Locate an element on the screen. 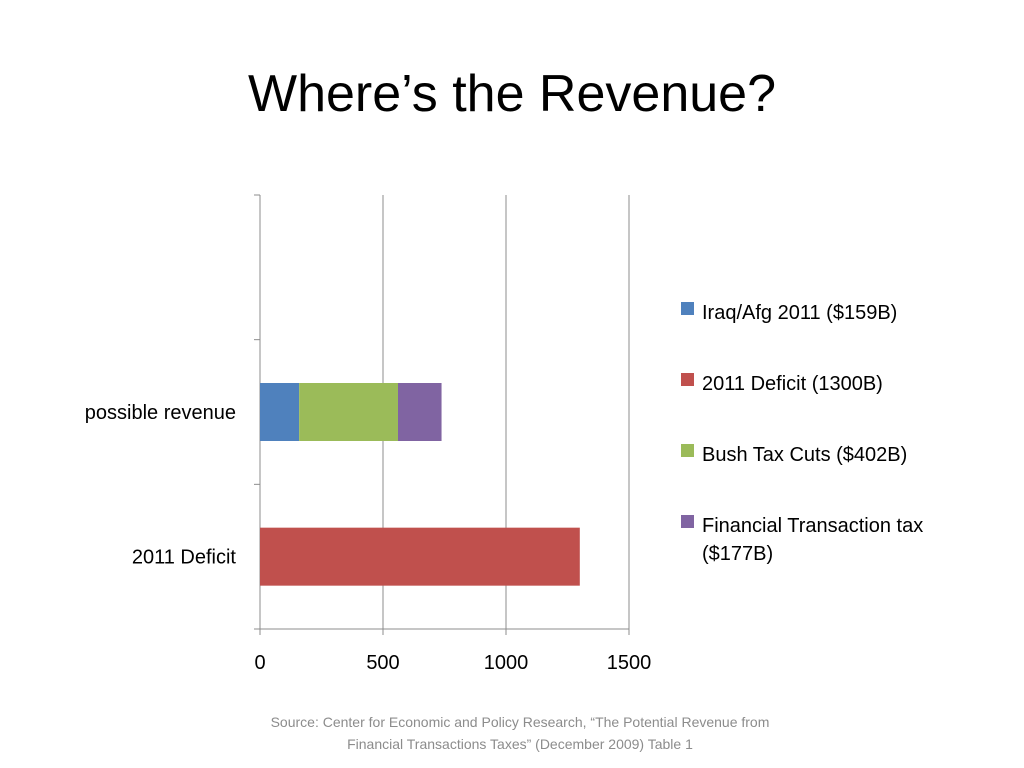 The width and height of the screenshot is (1024, 768). category-label-0: 2011 Deficit is located at coordinates (184, 558).